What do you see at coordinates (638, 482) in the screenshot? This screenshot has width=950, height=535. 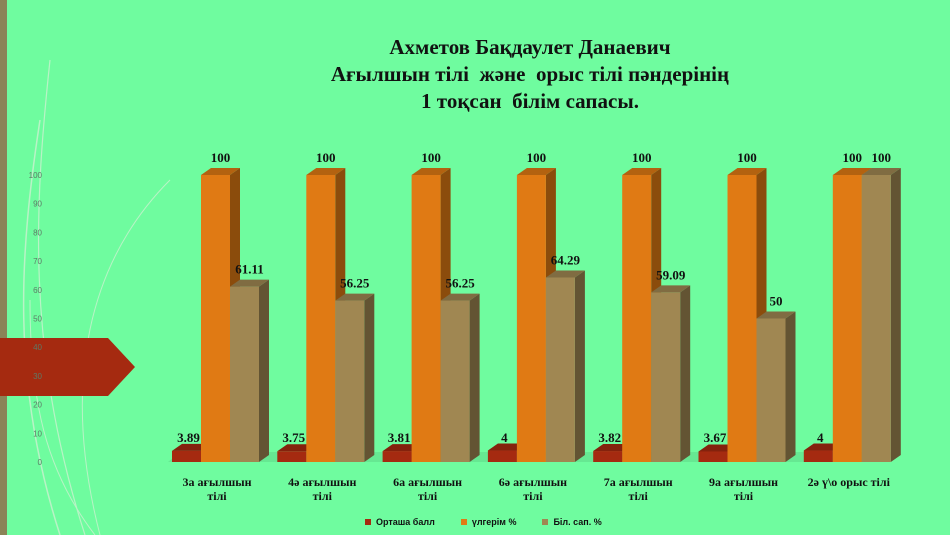 I see `x-tick-label: 7а ағылшын` at bounding box center [638, 482].